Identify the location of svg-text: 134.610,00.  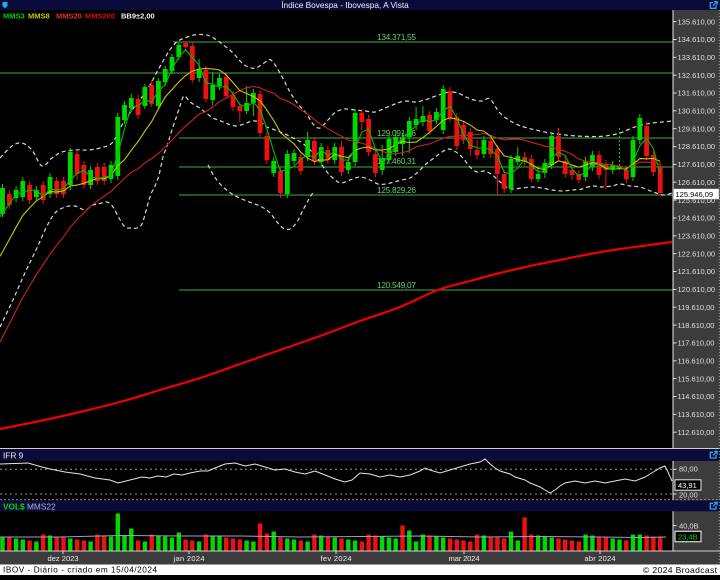
(697, 39).